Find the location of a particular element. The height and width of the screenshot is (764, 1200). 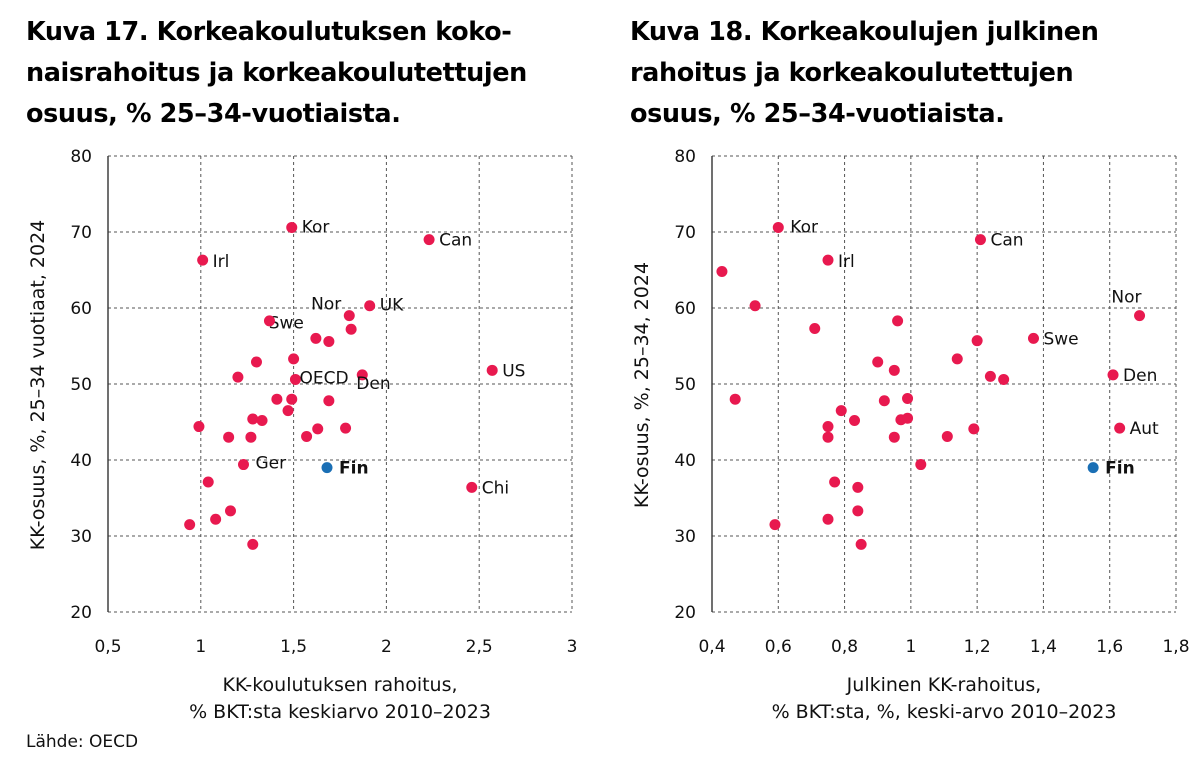

chart2-point-label: Kor is located at coordinates (804, 227).